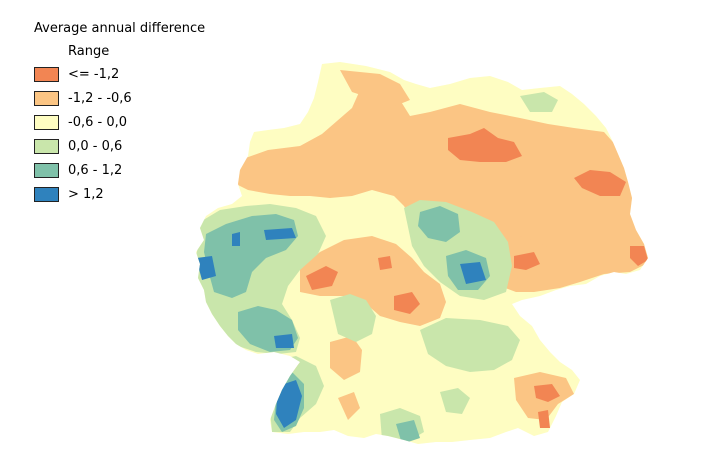  What do you see at coordinates (473, 273) in the screenshot?
I see `east-blue-zone` at bounding box center [473, 273].